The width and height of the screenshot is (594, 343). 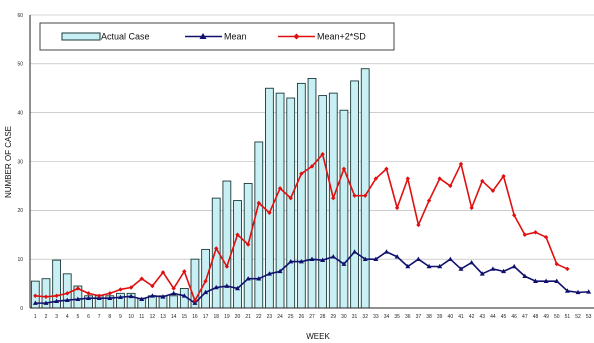 I want to click on y-tick-label: 30, so click(x=20, y=162).